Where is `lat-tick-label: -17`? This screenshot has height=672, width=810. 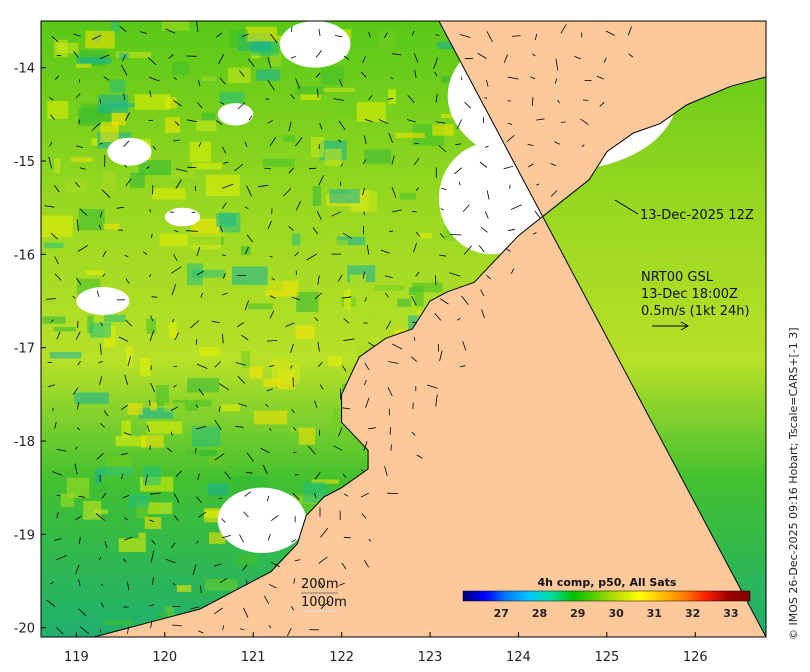 lat-tick-label: -17 is located at coordinates (24, 349).